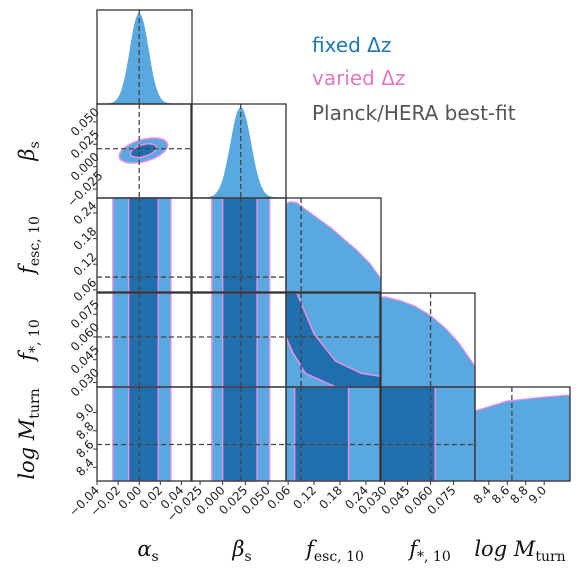 The image size is (582, 579). Describe the element at coordinates (537, 494) in the screenshot. I see `xtick-label-4-3: 9.0` at that location.